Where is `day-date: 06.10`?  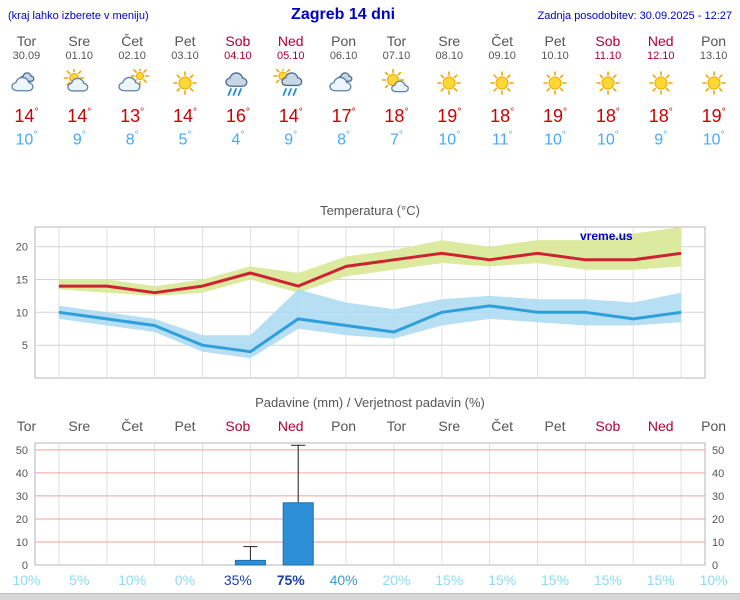
day-date: 06.10 is located at coordinates (343, 56).